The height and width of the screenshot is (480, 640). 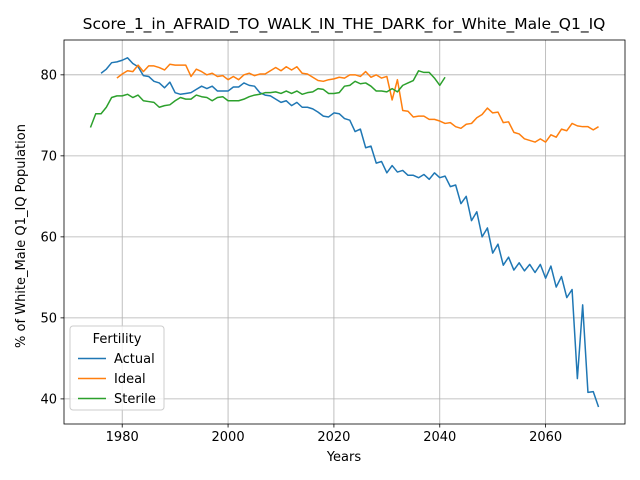 I want to click on x-tick-label: 2060, so click(x=545, y=437).